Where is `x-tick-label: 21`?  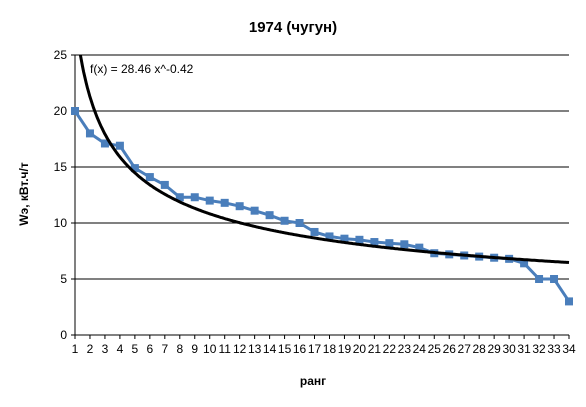 x-tick-label: 21 is located at coordinates (375, 349).